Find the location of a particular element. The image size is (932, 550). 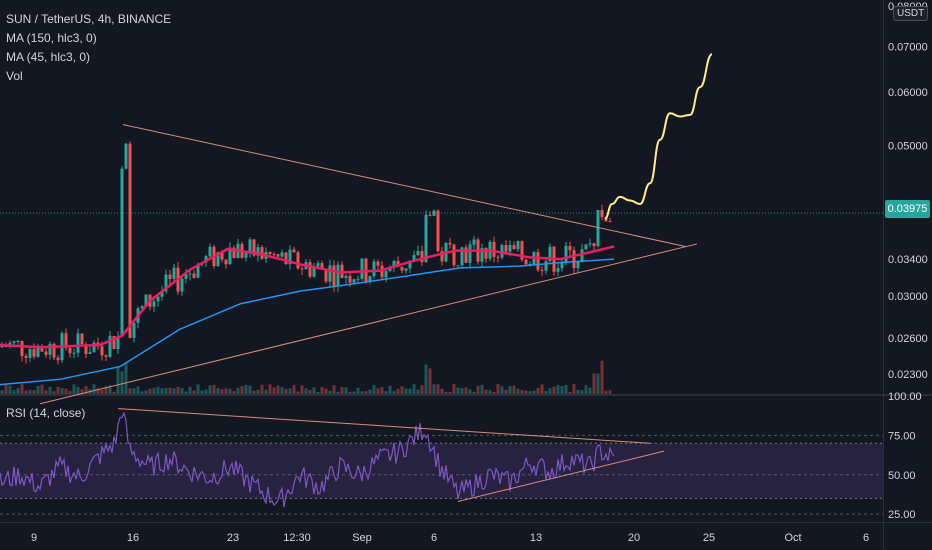

vol-legend: Vol is located at coordinates (14, 76).